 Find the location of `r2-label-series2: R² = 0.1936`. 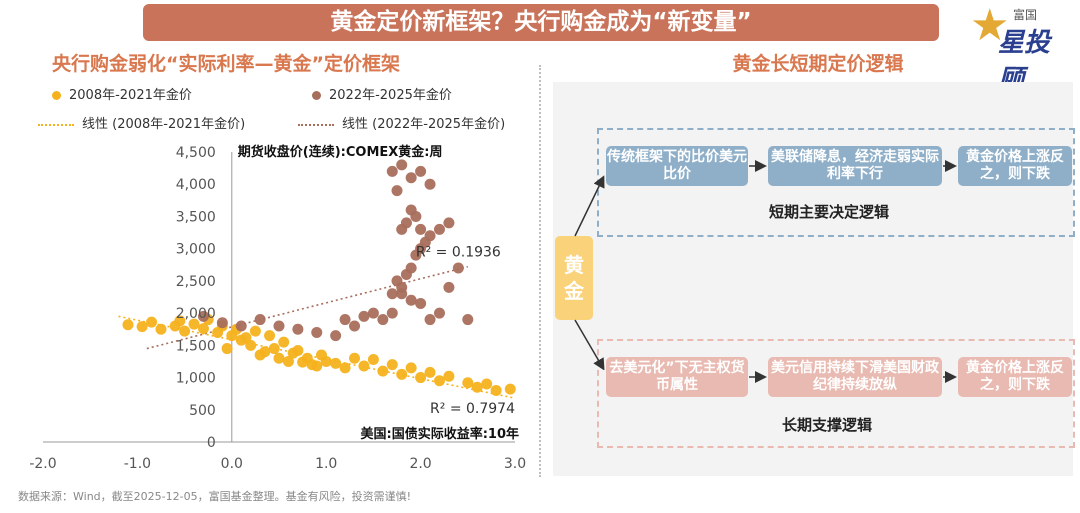

r2-label-series2: R² = 0.1936 is located at coordinates (458, 252).